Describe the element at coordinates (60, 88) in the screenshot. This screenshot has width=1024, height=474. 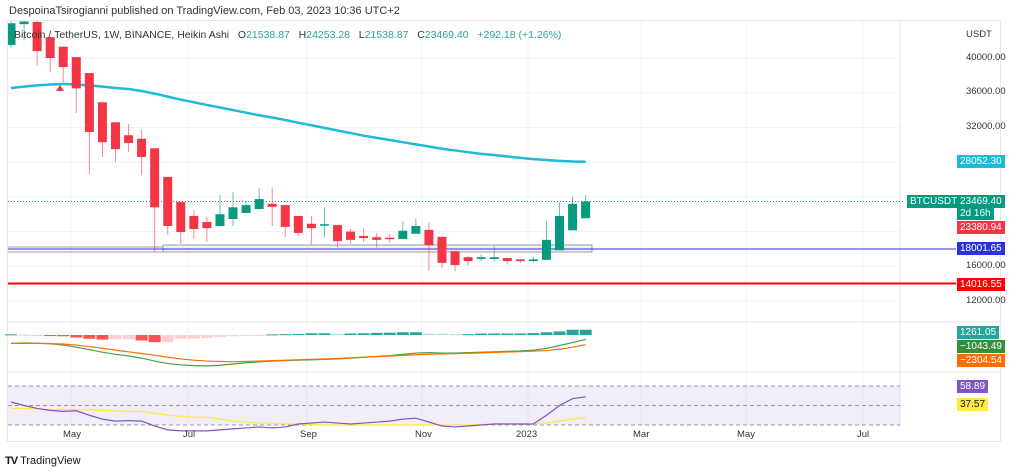
I see `signal-triangle-icon` at that location.